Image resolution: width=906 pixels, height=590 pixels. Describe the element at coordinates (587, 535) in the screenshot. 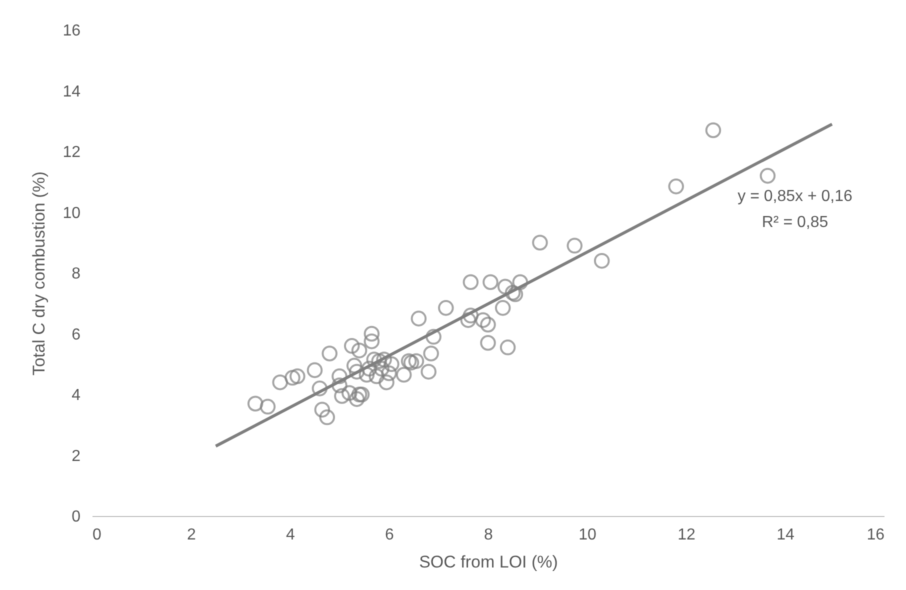

I see `x-tick-label: 10` at that location.